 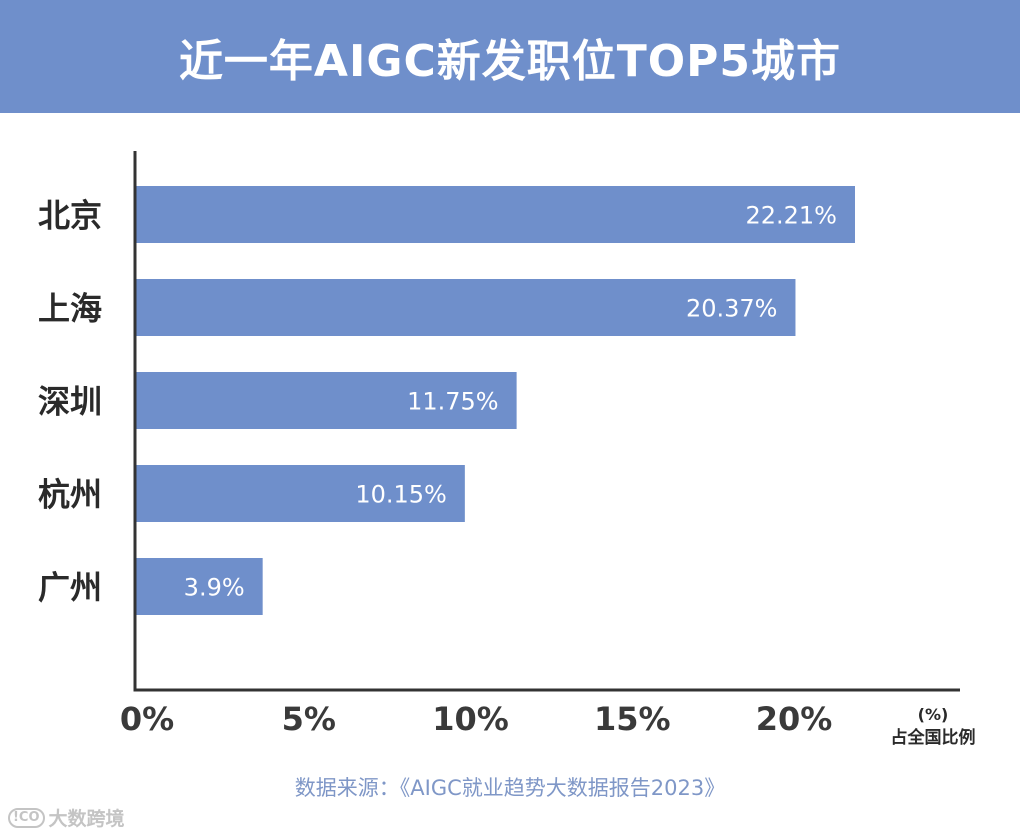 What do you see at coordinates (70, 309) in the screenshot?
I see `category-label-2: 上海` at bounding box center [70, 309].